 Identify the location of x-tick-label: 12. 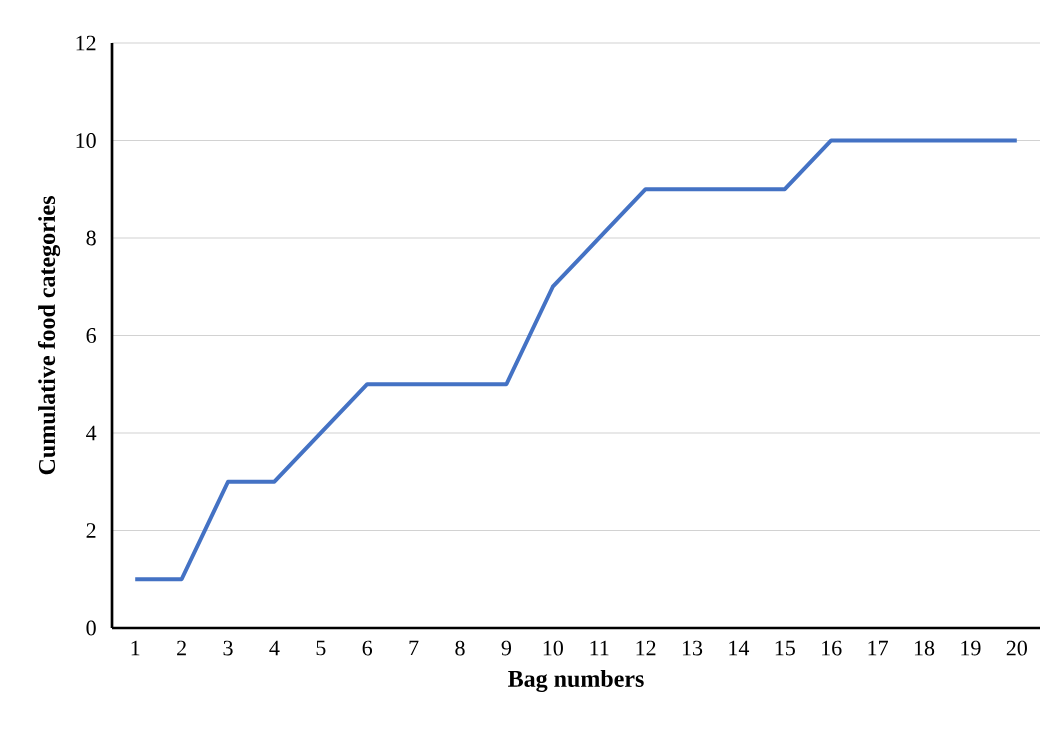
(646, 648).